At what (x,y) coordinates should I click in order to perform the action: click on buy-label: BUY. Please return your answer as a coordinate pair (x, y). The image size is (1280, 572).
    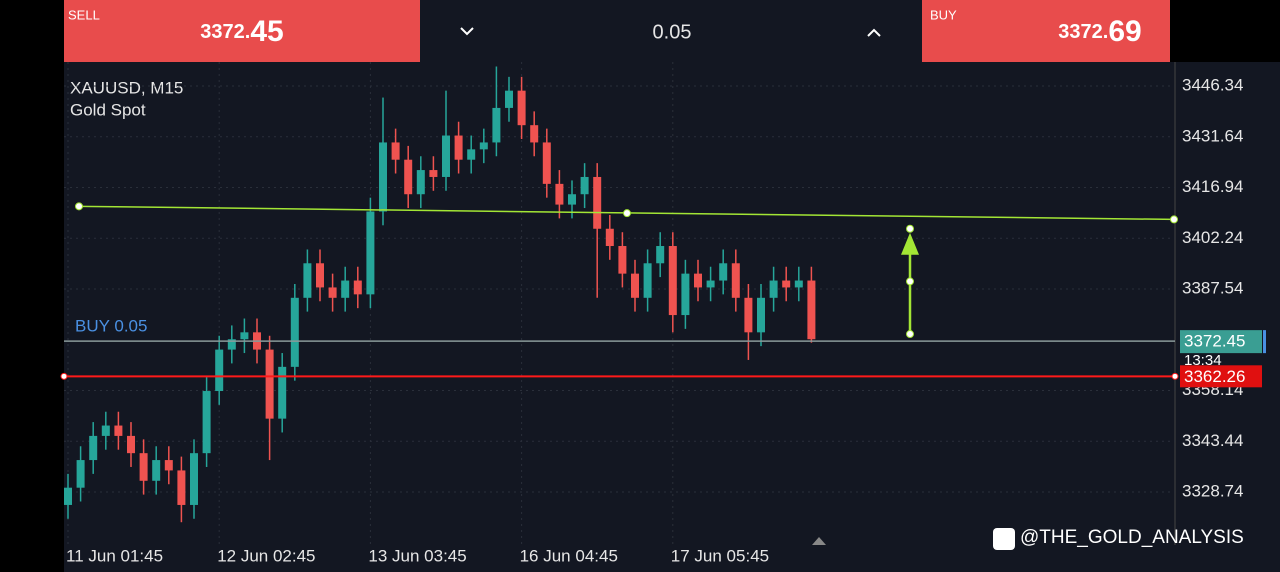
    Looking at the image, I should click on (943, 14).